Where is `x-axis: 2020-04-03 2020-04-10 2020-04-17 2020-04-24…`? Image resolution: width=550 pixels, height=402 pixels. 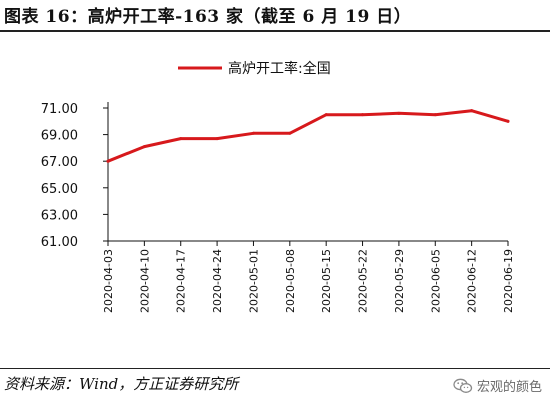 x-axis: 2020-04-03 2020-04-10 2020-04-17 2020-04-24… is located at coordinates (308, 276).